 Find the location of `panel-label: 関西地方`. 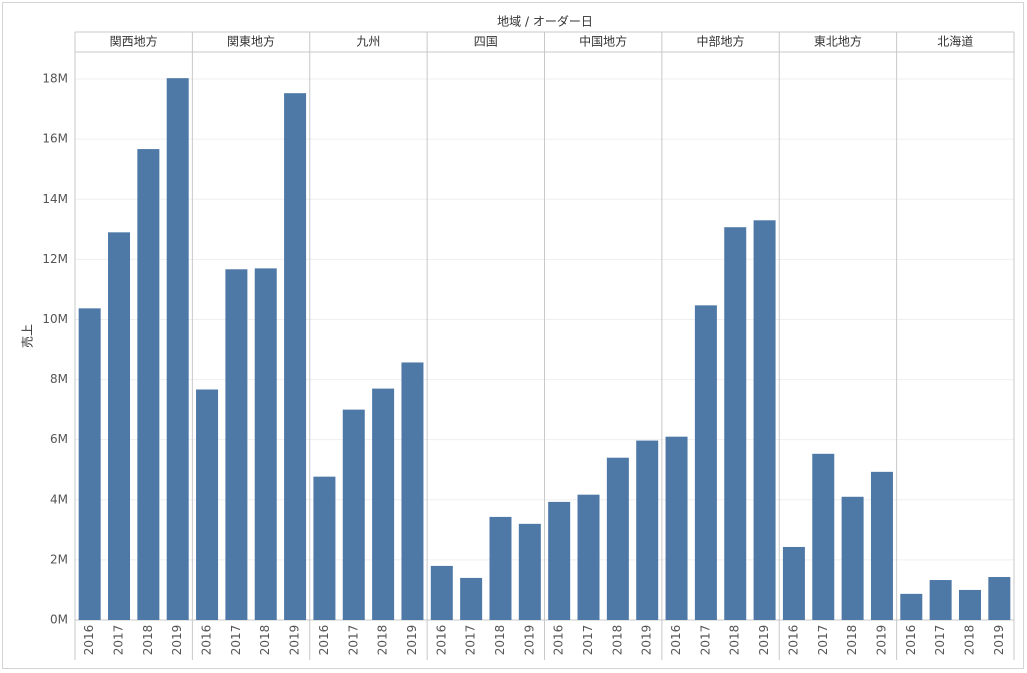

panel-label: 関西地方 is located at coordinates (134, 41).